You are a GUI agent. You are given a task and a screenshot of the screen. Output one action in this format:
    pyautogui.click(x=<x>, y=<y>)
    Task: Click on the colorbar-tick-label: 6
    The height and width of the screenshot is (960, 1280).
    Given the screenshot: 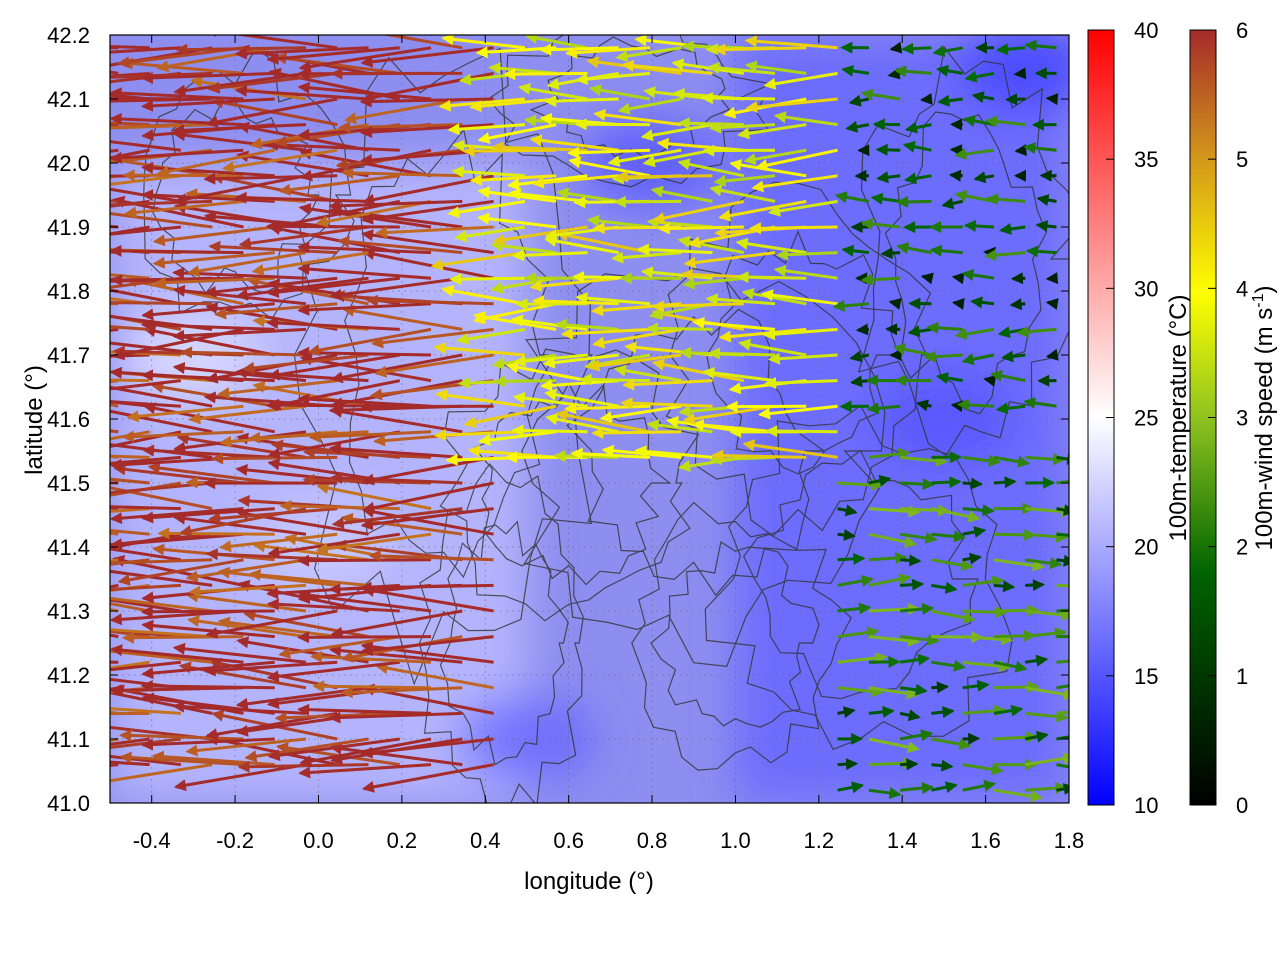 What is the action you would take?
    pyautogui.click(x=1242, y=30)
    